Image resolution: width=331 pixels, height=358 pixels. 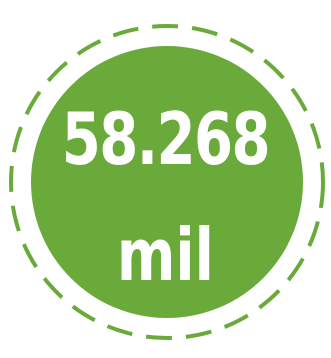 I want to click on badge-value: 58.268, so click(x=166, y=139).